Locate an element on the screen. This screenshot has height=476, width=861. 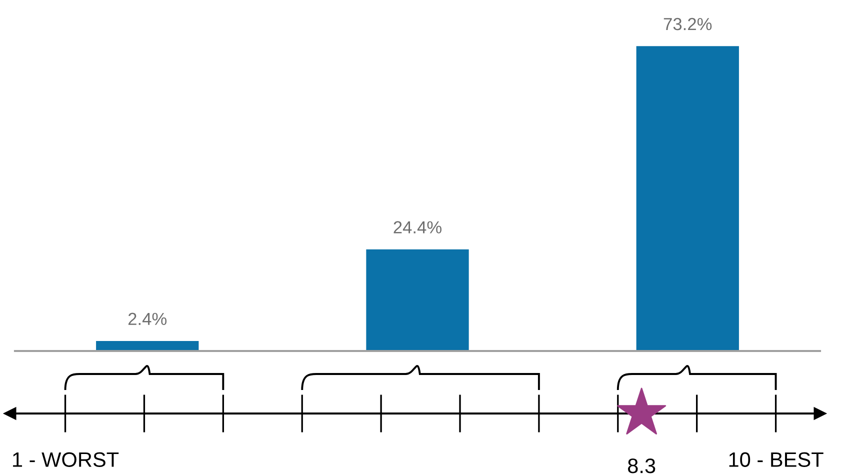
text: 8.3 is located at coordinates (642, 466).